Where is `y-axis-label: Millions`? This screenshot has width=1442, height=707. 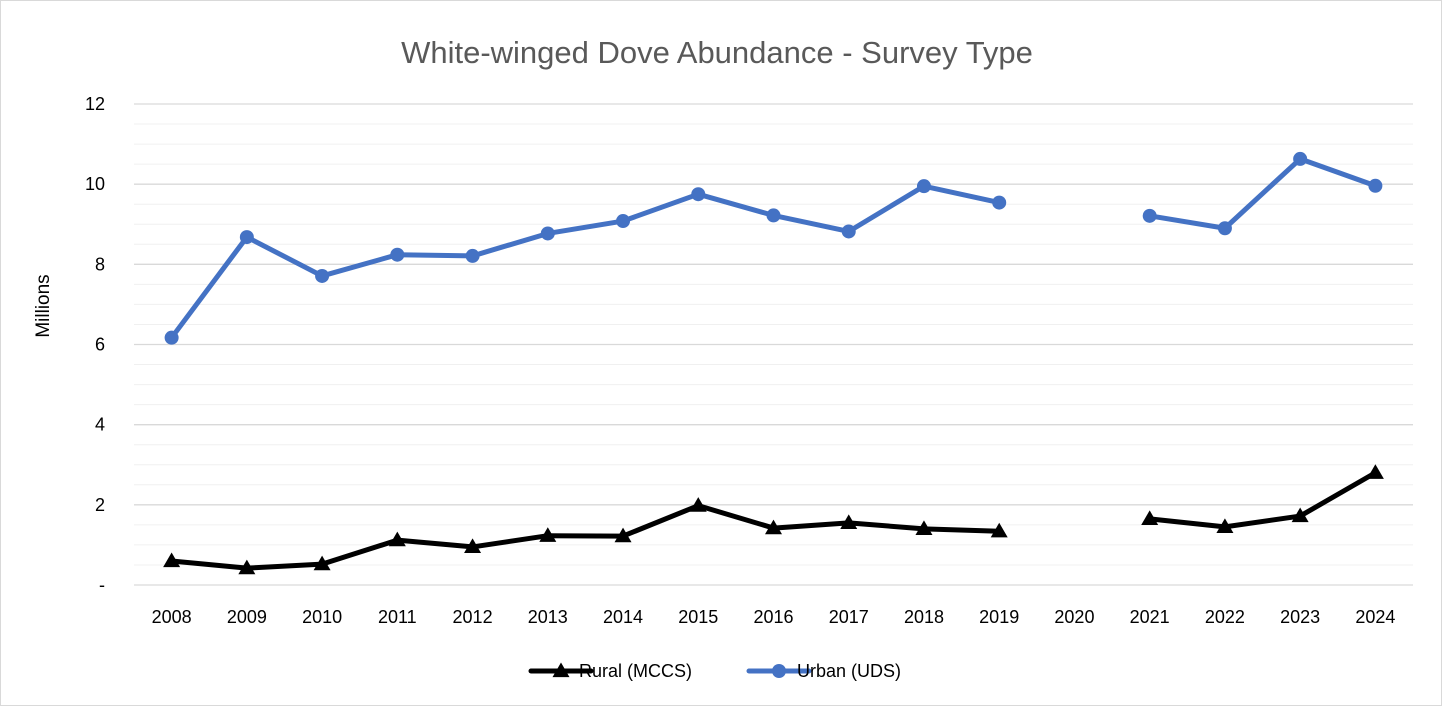 y-axis-label: Millions is located at coordinates (43, 305).